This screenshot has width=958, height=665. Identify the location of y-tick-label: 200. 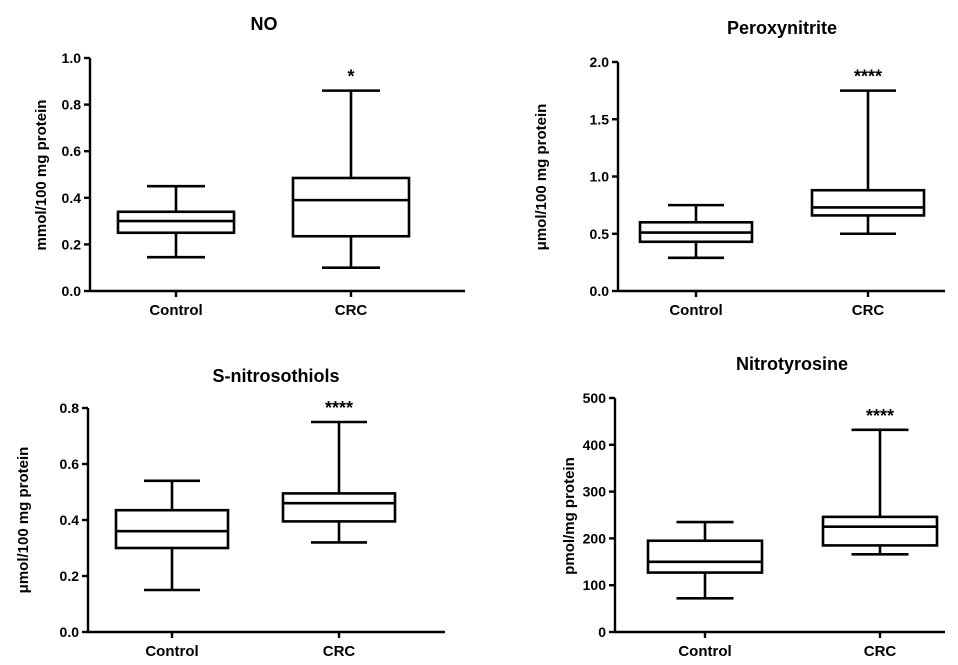
(595, 538).